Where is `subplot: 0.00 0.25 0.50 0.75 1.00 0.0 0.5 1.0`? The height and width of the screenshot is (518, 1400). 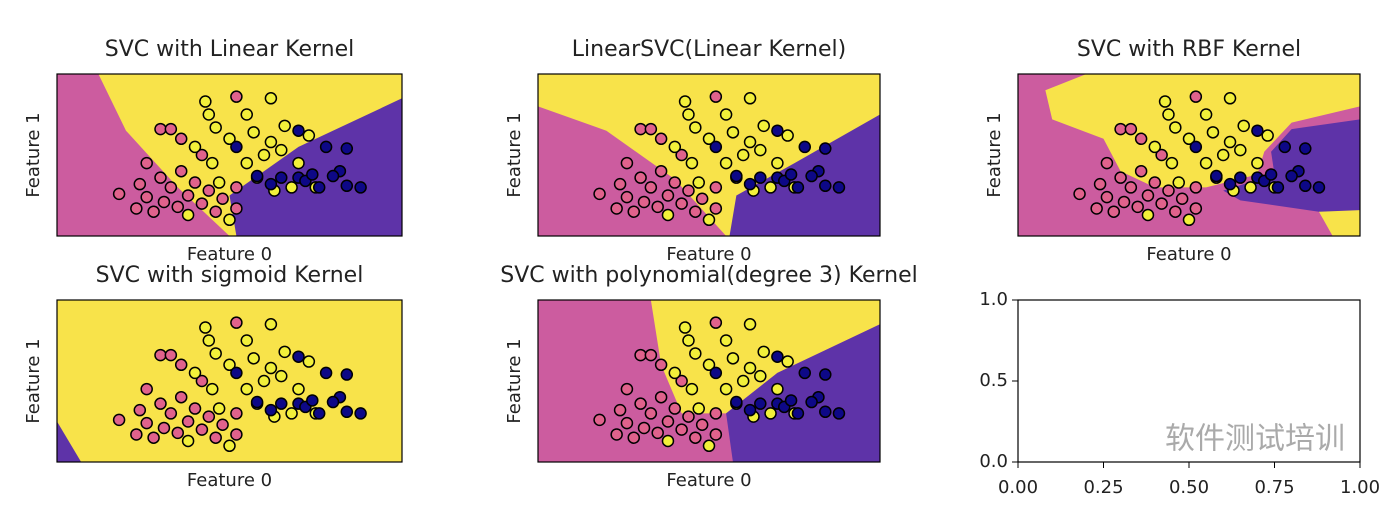 subplot: 0.00 0.25 0.50 0.75 1.00 0.0 0.5 1.0 is located at coordinates (1179, 393).